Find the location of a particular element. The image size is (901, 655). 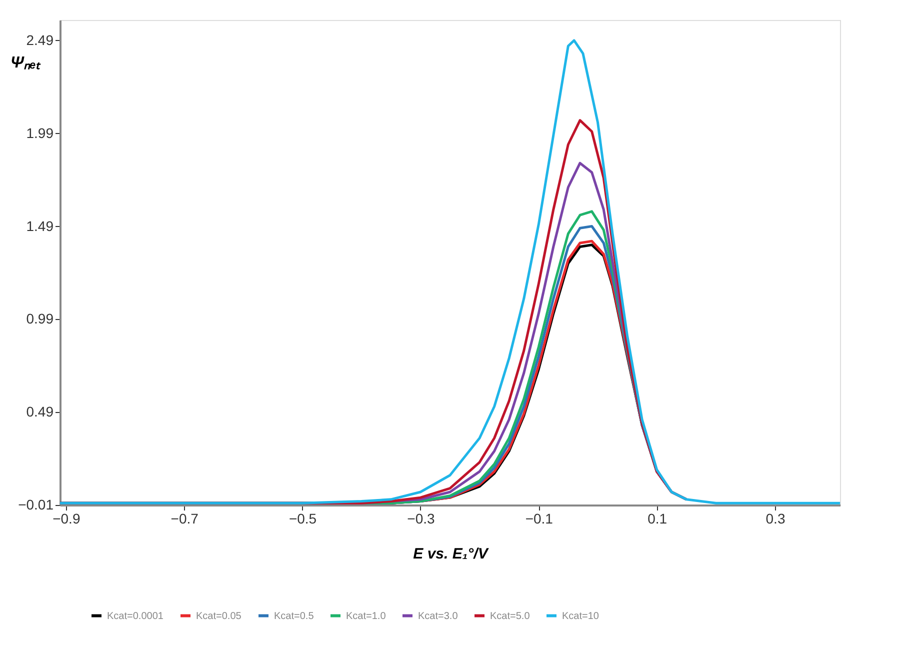

legend-label: Kcat=5.0 is located at coordinates (510, 616).